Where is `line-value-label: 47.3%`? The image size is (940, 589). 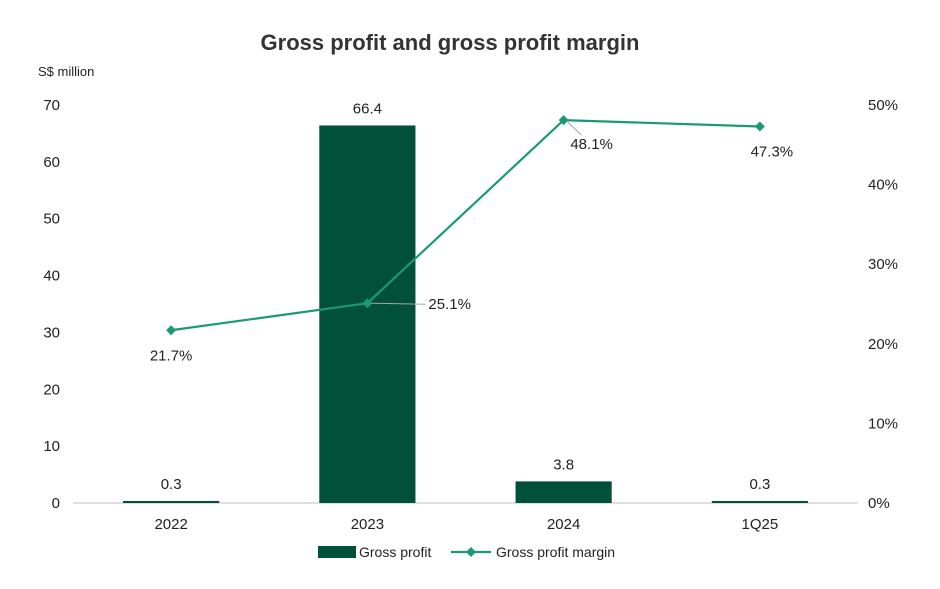 line-value-label: 47.3% is located at coordinates (772, 151).